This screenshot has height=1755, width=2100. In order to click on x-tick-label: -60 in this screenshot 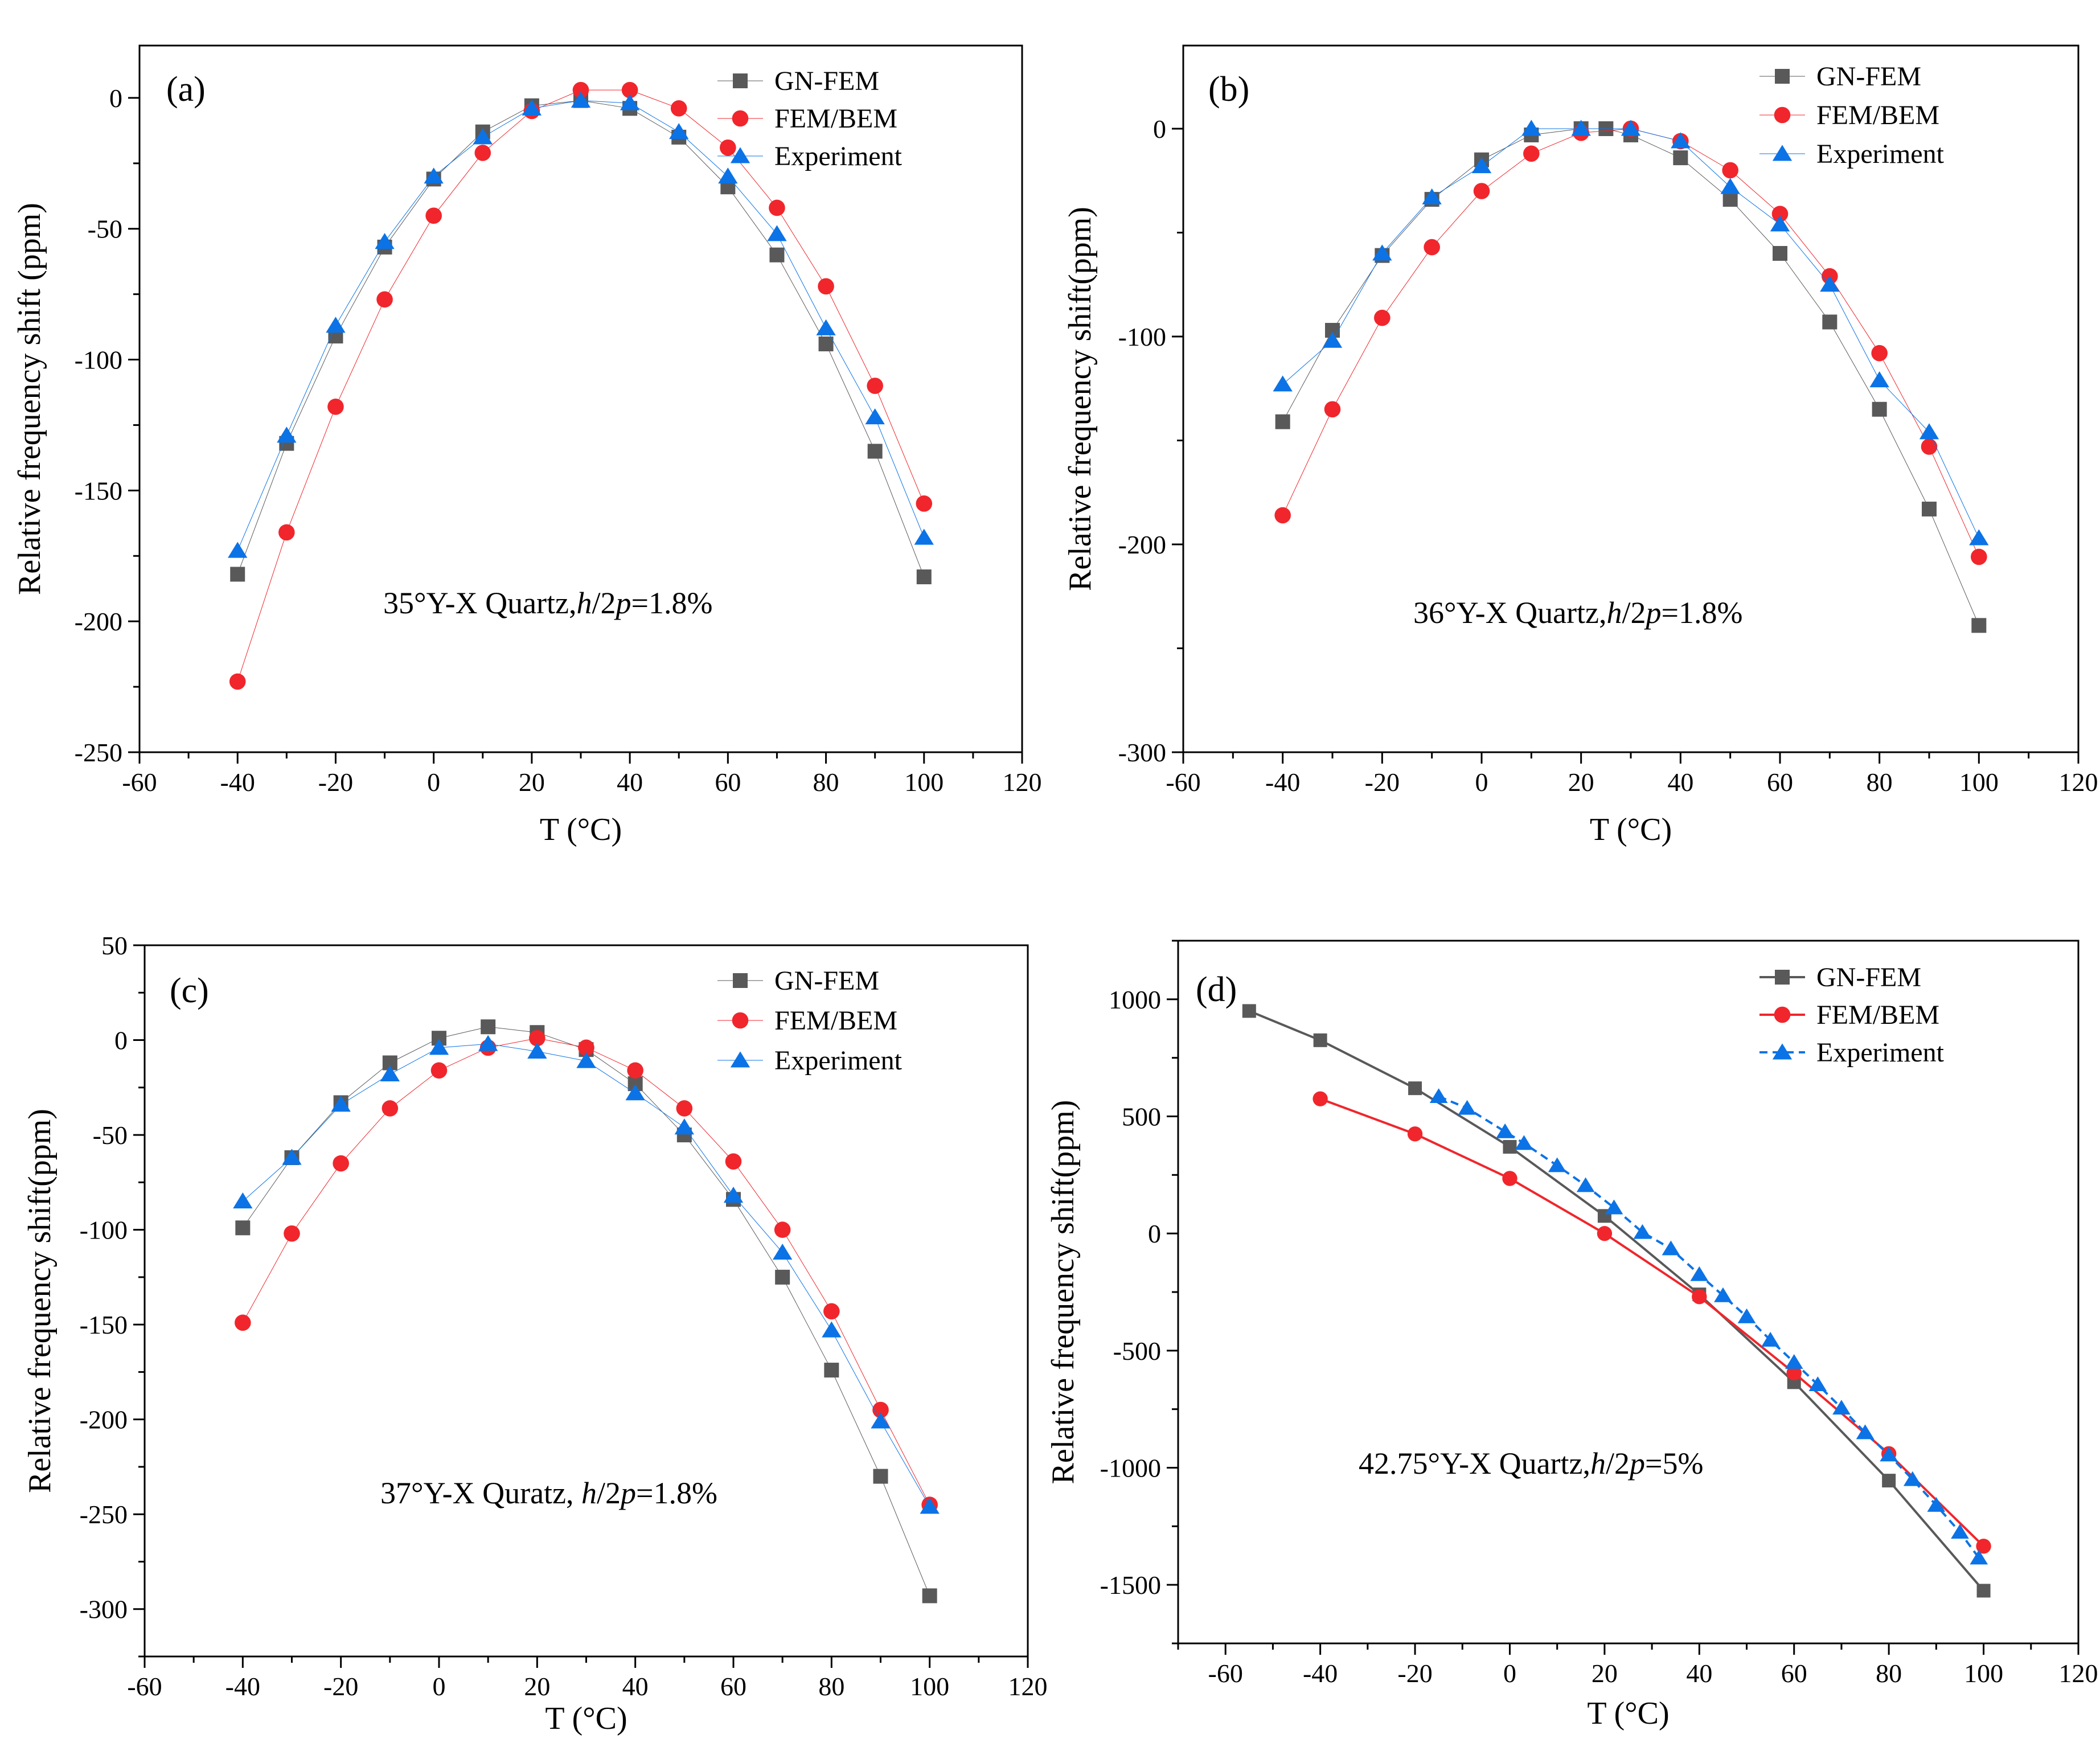, I will do `click(139, 782)`.